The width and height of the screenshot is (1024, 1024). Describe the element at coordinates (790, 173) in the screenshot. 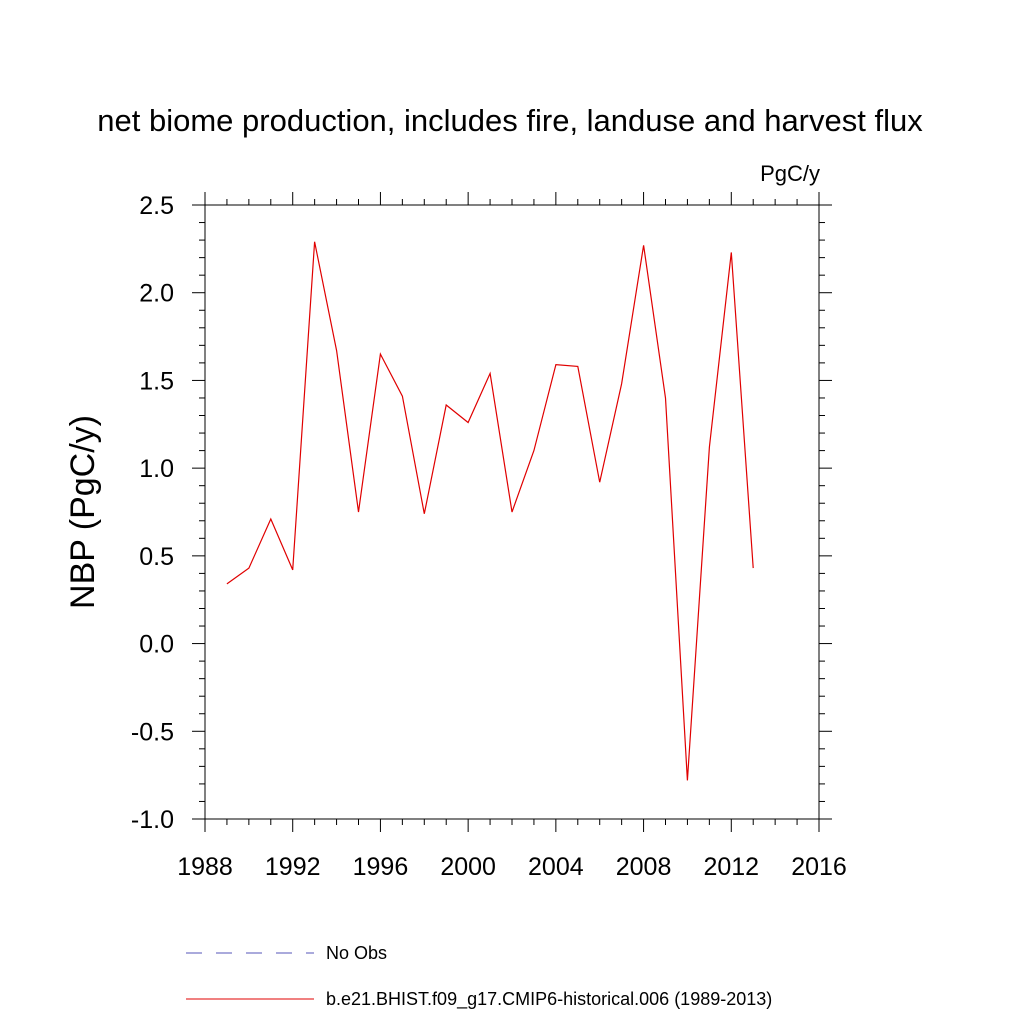

I see `units-label: PgC/y` at that location.